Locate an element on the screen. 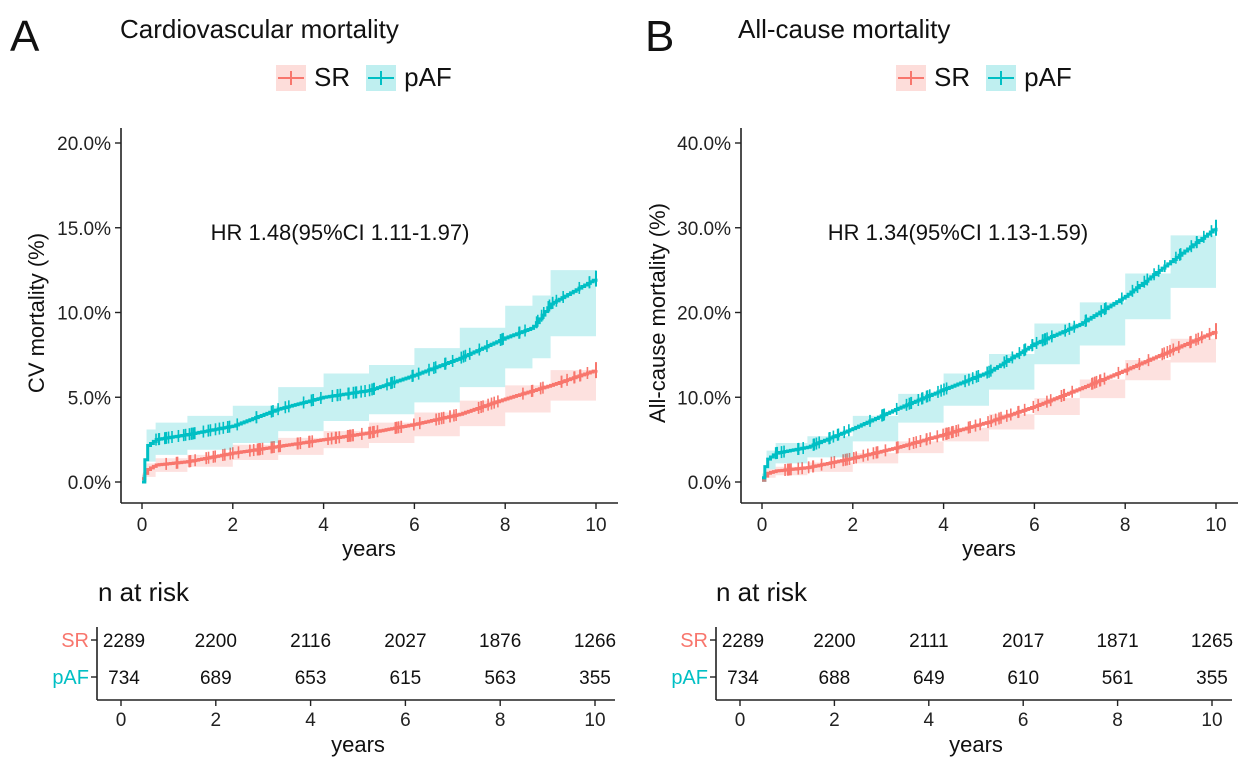 The image size is (1251, 758). y-tick-label: 15.0% is located at coordinates (84, 229).